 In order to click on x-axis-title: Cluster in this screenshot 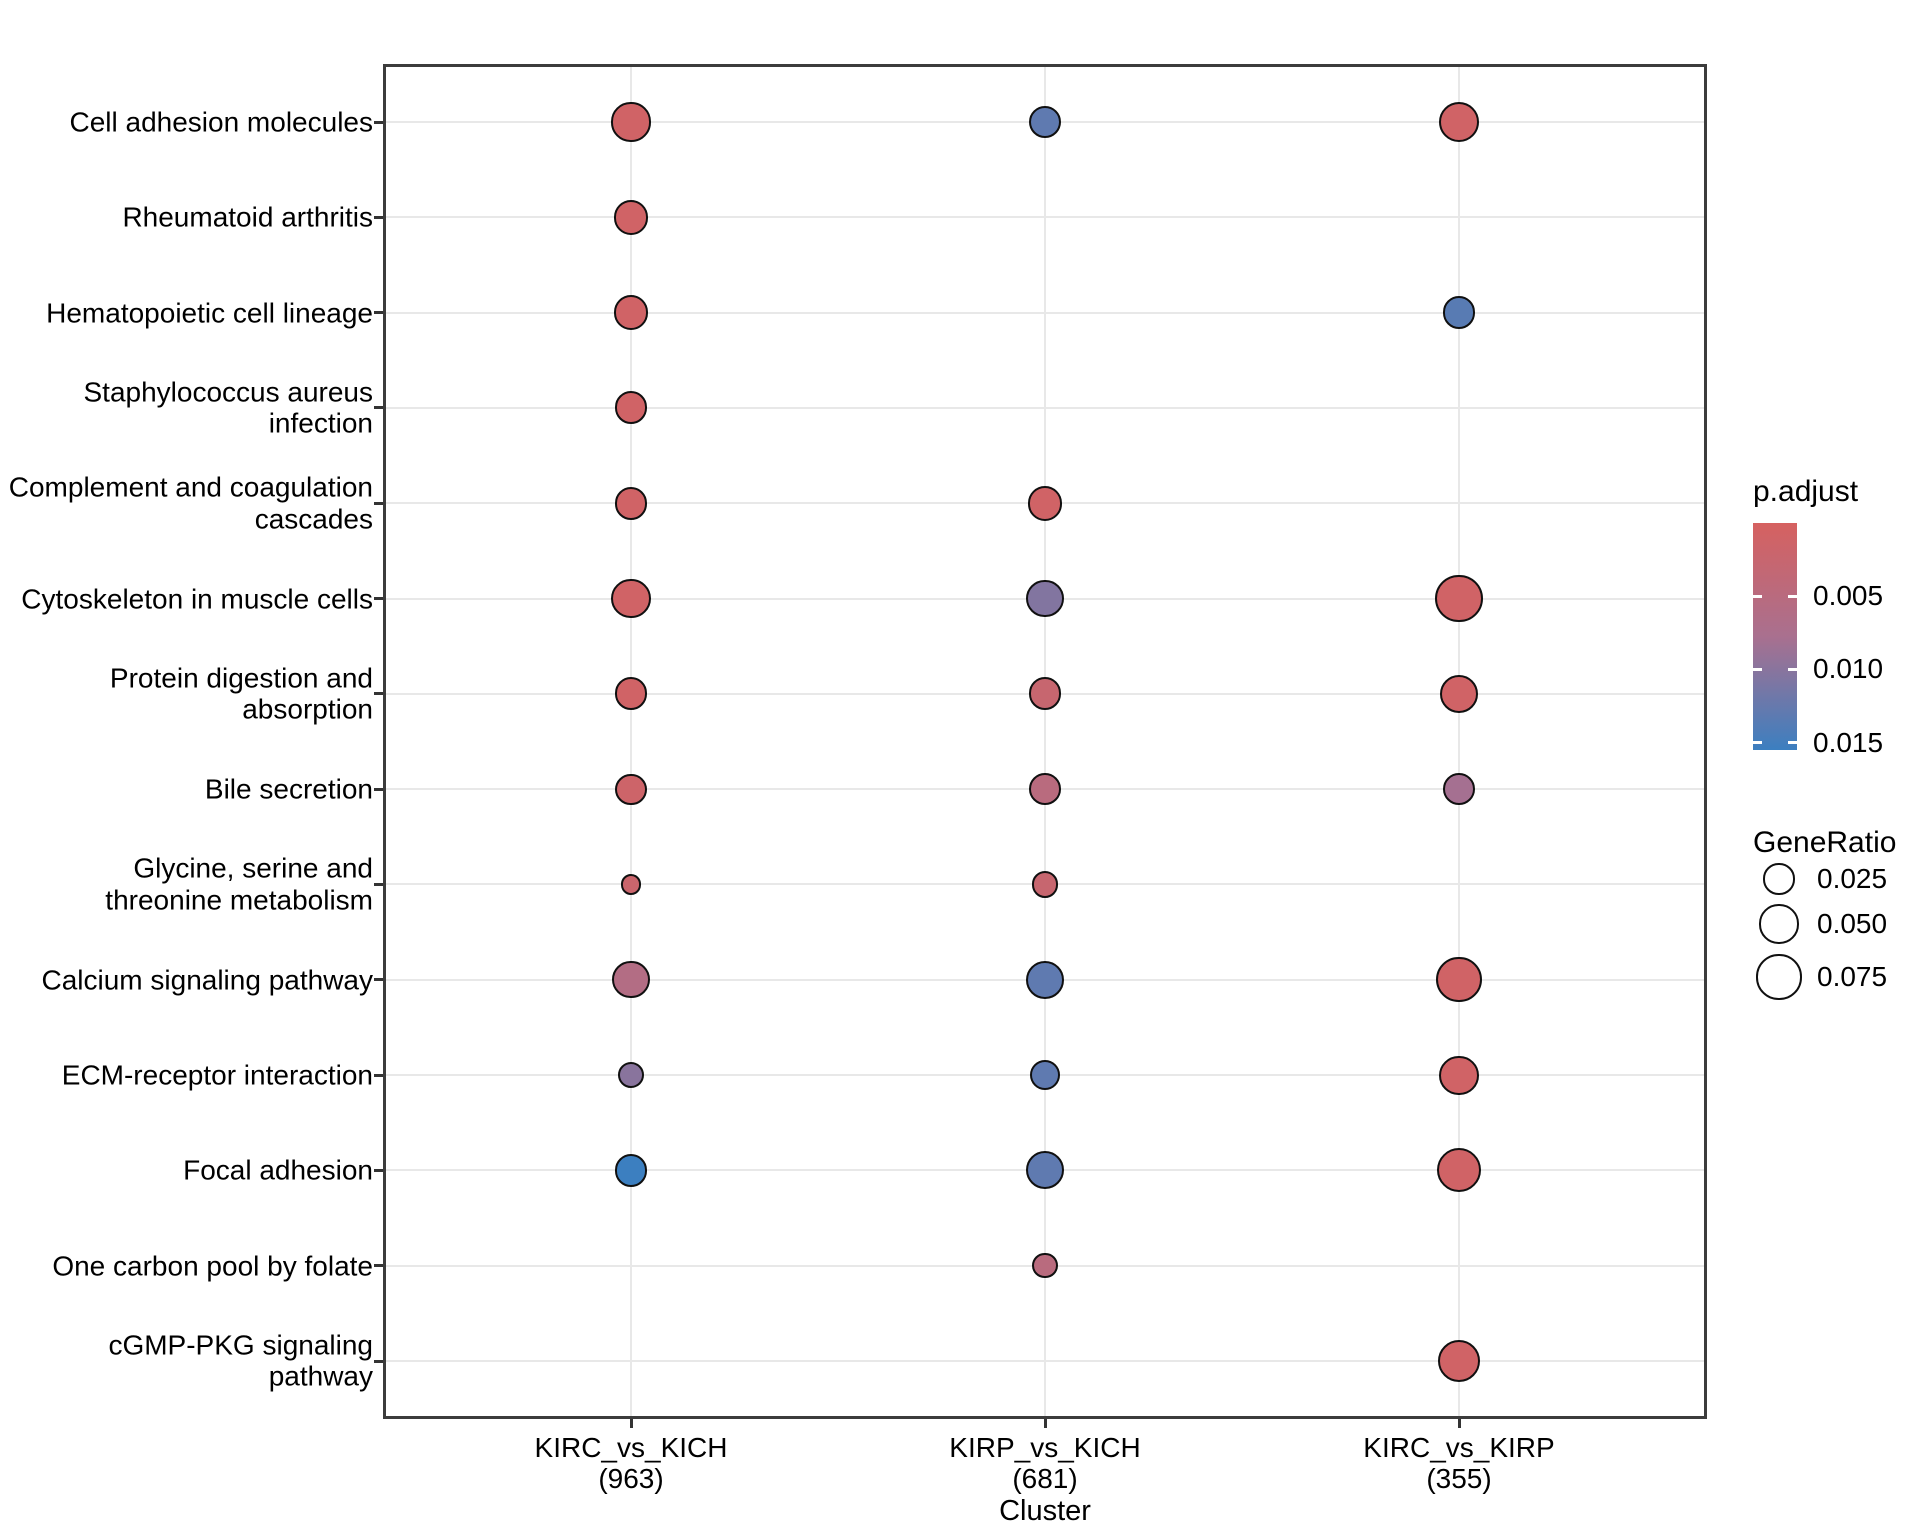, I will do `click(1045, 1511)`.